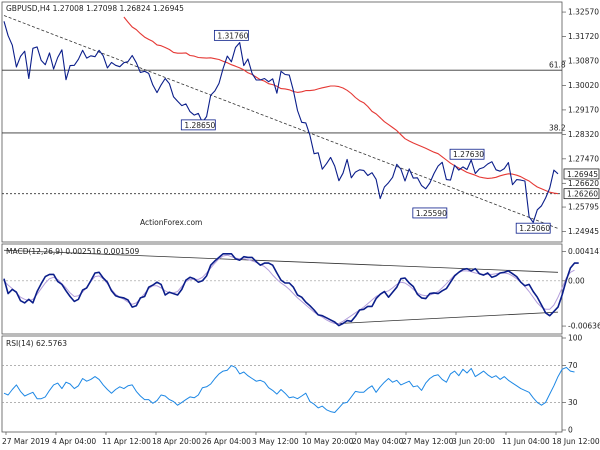 Image resolution: width=600 pixels, height=450 pixels. Describe the element at coordinates (226, 441) in the screenshot. I see `x-tick-label: 26 Apr 04:00` at that location.